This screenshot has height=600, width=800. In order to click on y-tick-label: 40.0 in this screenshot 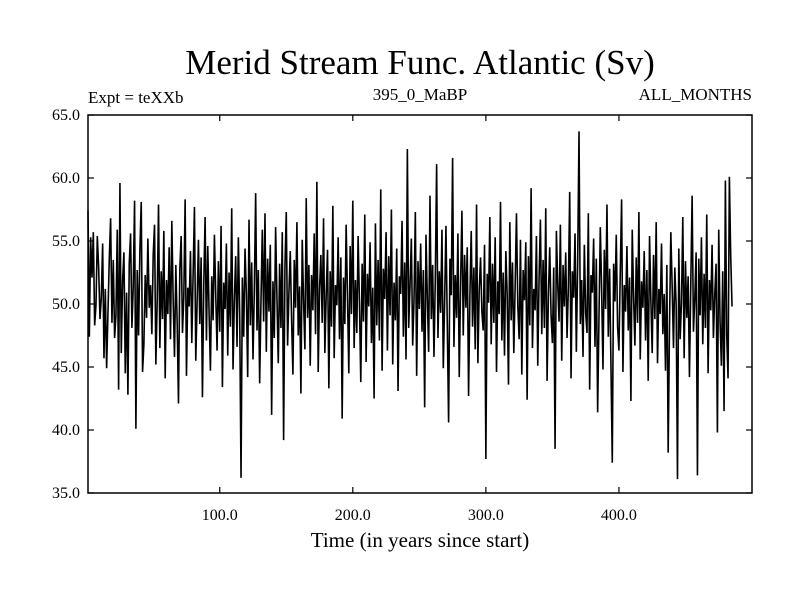, I will do `click(66, 430)`.